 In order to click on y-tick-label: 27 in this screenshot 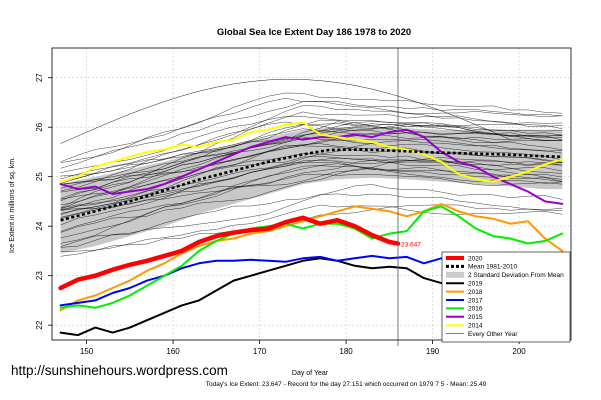, I will do `click(39, 77)`.